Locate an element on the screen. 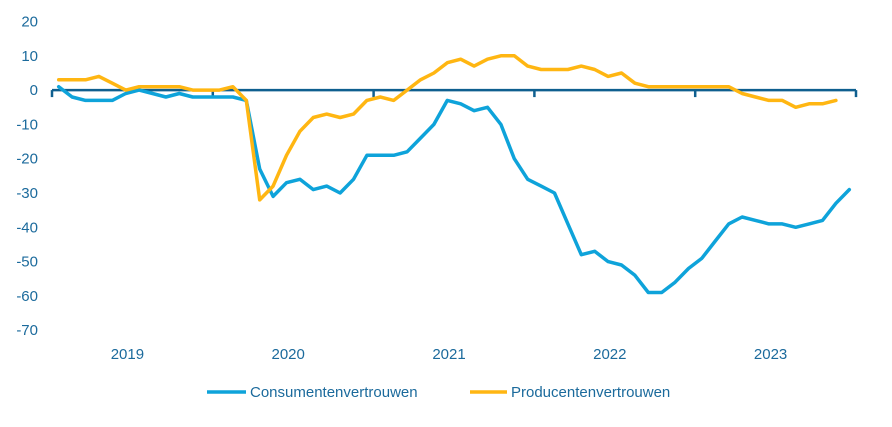 Image resolution: width=892 pixels, height=427 pixels. x-year-label: 2023 is located at coordinates (770, 354).